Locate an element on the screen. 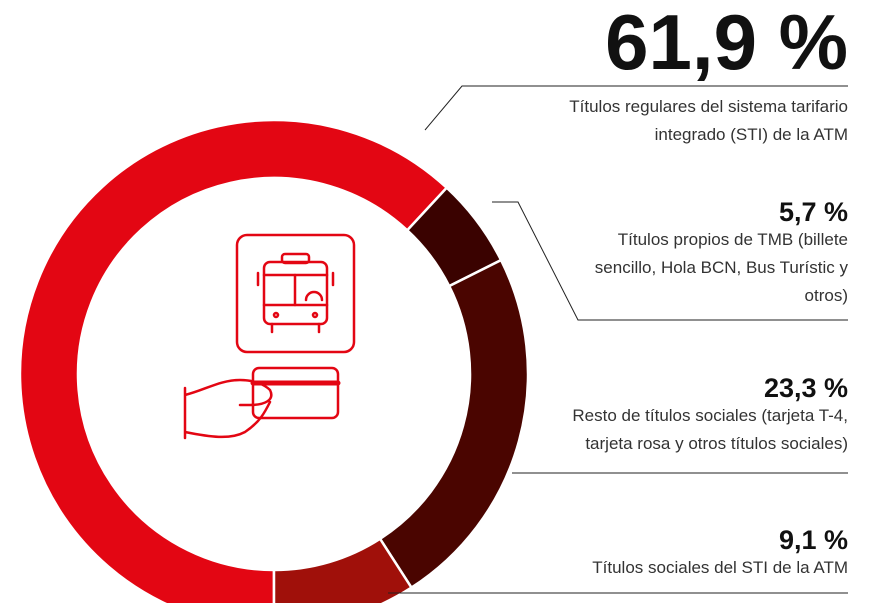 The height and width of the screenshot is (603, 870). card is located at coordinates (295, 393).